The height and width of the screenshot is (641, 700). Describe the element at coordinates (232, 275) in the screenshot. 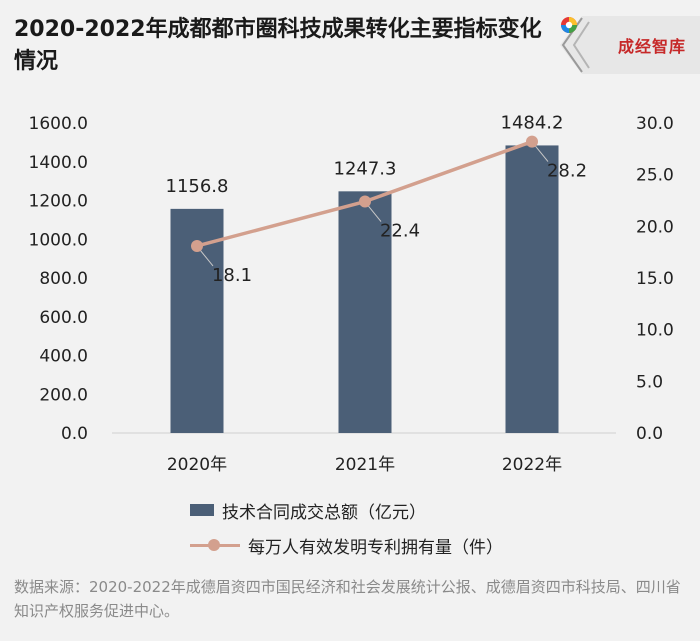

I see `line-data-label: 18.1` at that location.